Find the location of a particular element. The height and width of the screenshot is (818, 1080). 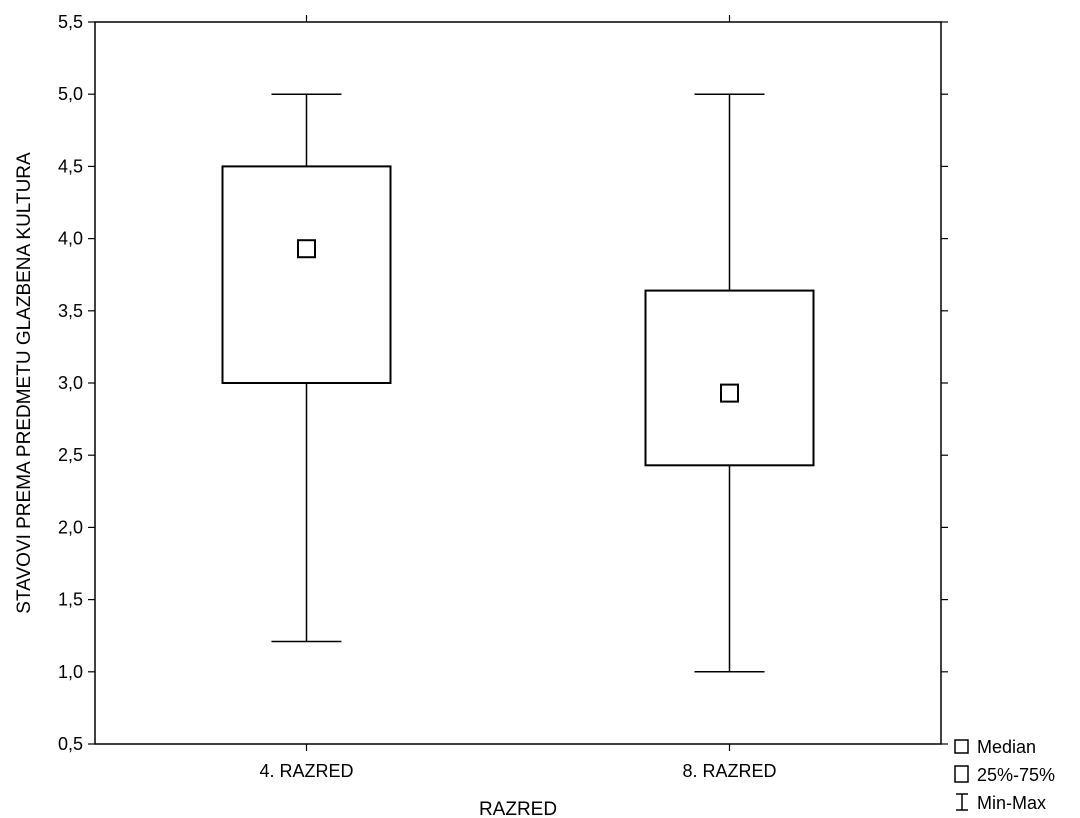

y-tick-label: 3,5 is located at coordinates (70, 311).